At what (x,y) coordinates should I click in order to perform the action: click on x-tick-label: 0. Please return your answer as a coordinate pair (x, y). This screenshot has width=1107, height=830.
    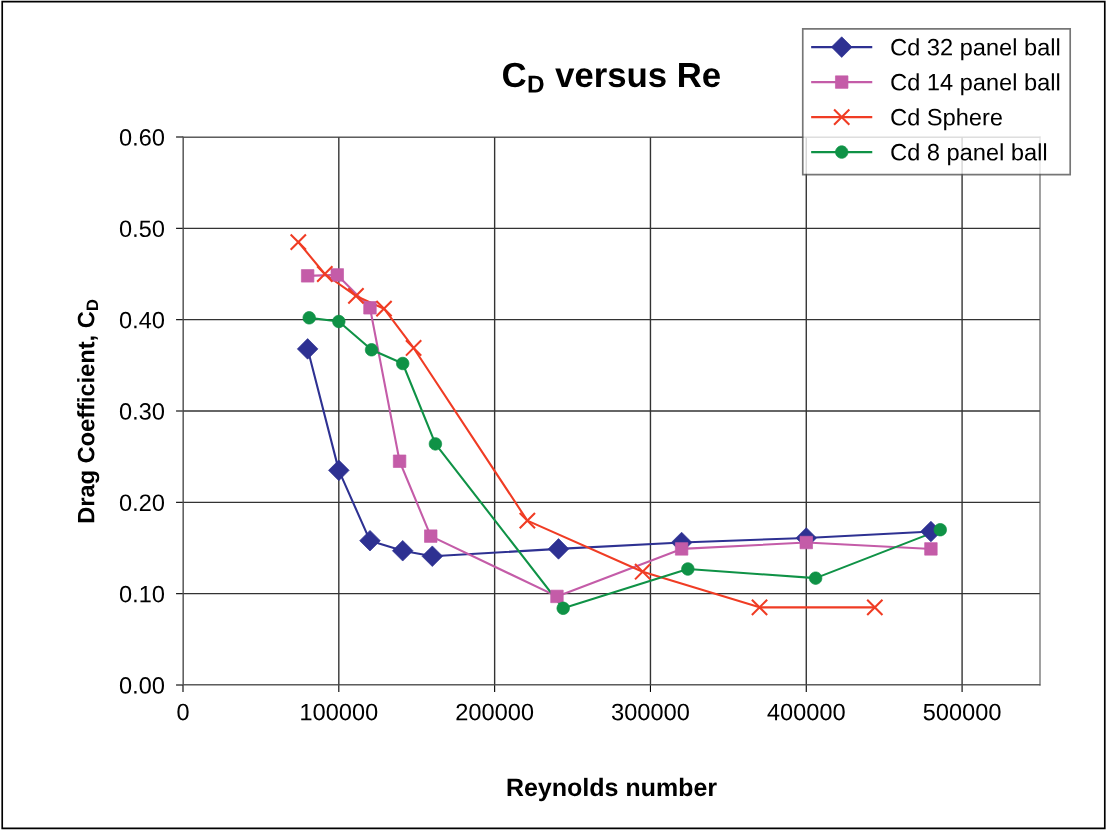
    Looking at the image, I should click on (183, 712).